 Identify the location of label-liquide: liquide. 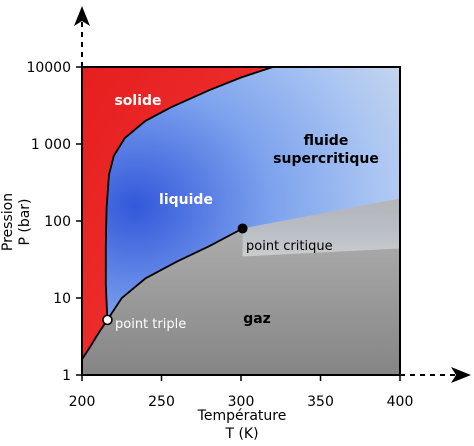
(186, 200).